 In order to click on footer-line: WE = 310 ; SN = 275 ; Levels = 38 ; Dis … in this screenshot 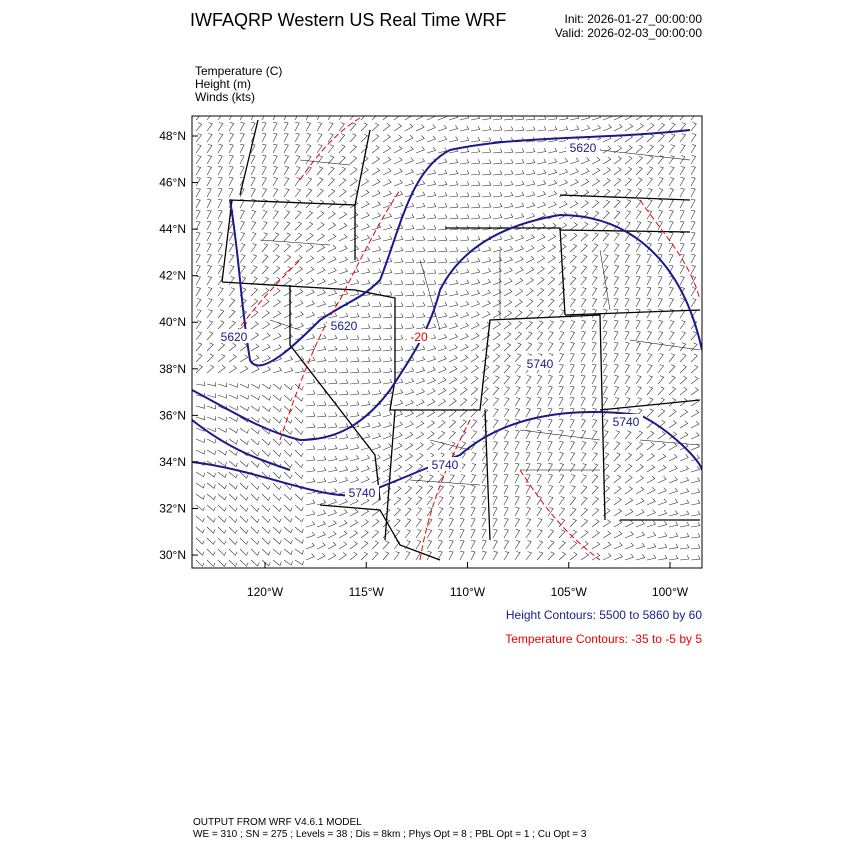, I will do `click(390, 834)`.